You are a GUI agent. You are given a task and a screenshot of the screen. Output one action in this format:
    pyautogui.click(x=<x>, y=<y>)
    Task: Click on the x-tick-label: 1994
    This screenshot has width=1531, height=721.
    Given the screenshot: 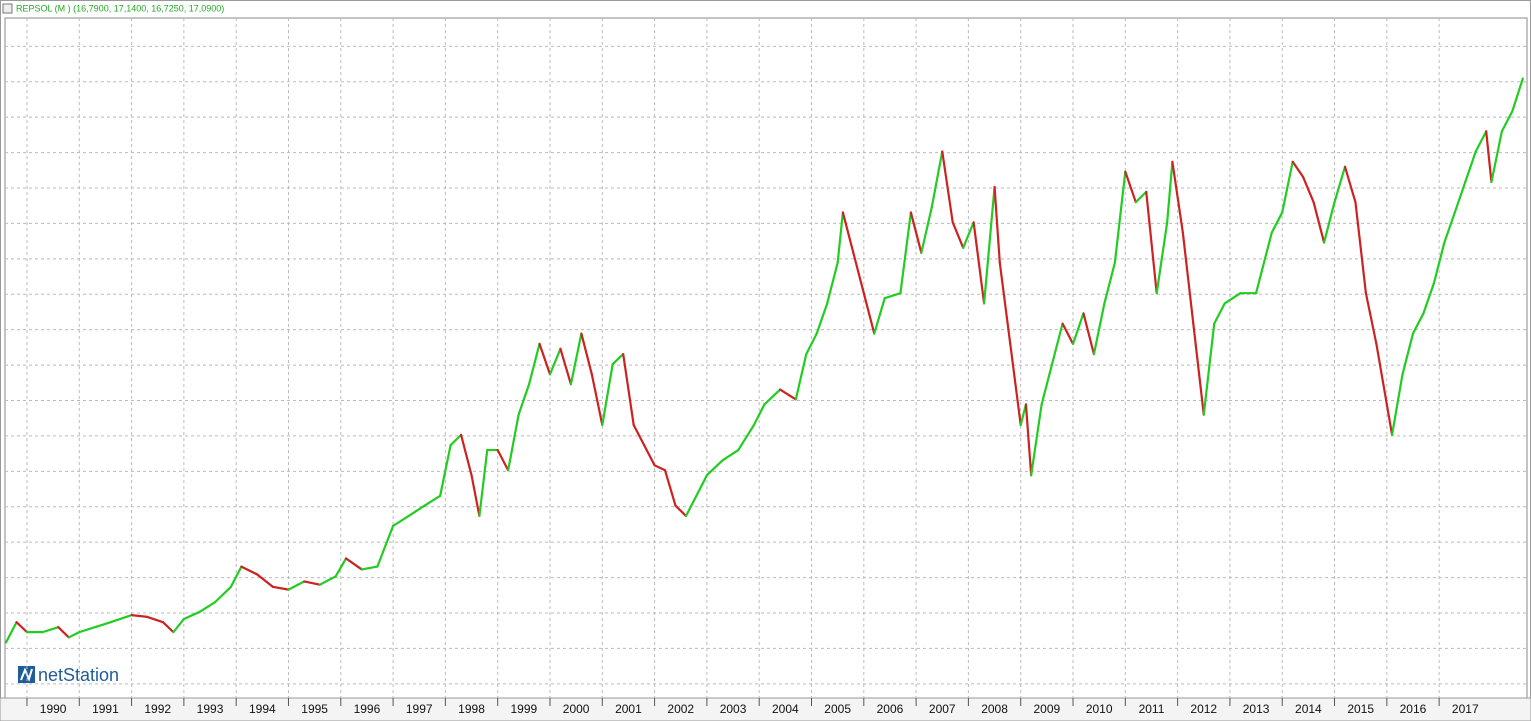 What is the action you would take?
    pyautogui.click(x=262, y=709)
    